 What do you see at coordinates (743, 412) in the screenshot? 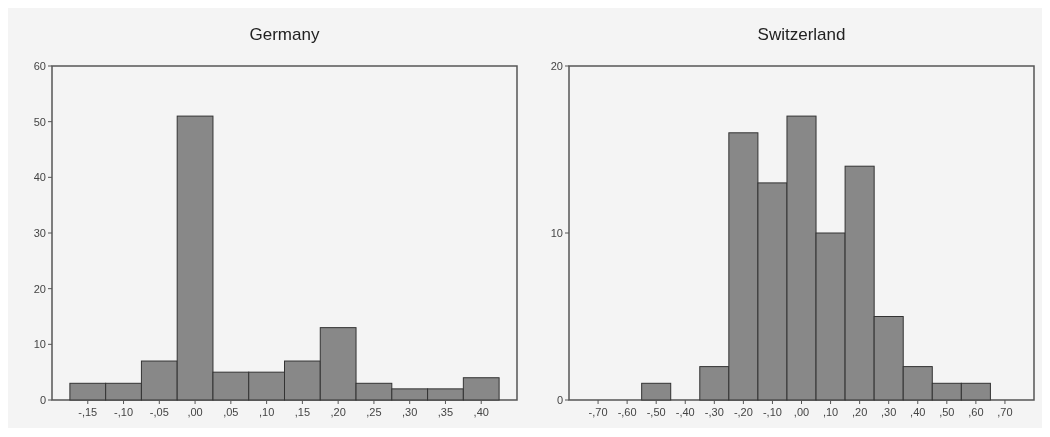
I see `x-tick-label: -,20` at bounding box center [743, 412].